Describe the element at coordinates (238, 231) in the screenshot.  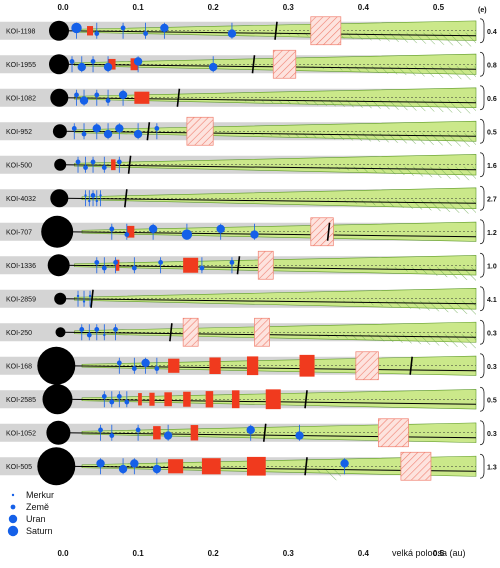
I see `system-row: KOI-707` at that location.